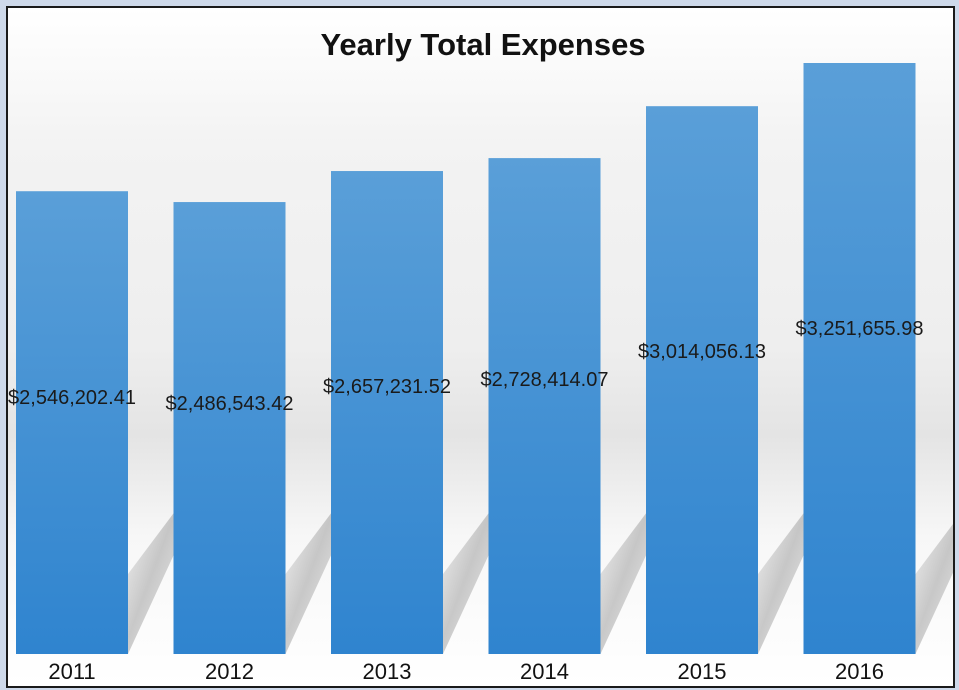 This screenshot has height=690, width=959. I want to click on bar-2011, so click(72, 422).